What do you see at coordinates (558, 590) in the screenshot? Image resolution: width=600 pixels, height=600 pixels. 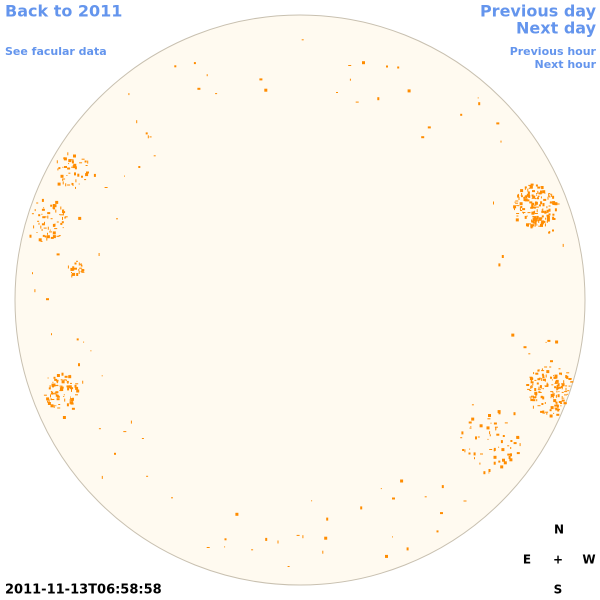 I see `compass-s: S` at bounding box center [558, 590].